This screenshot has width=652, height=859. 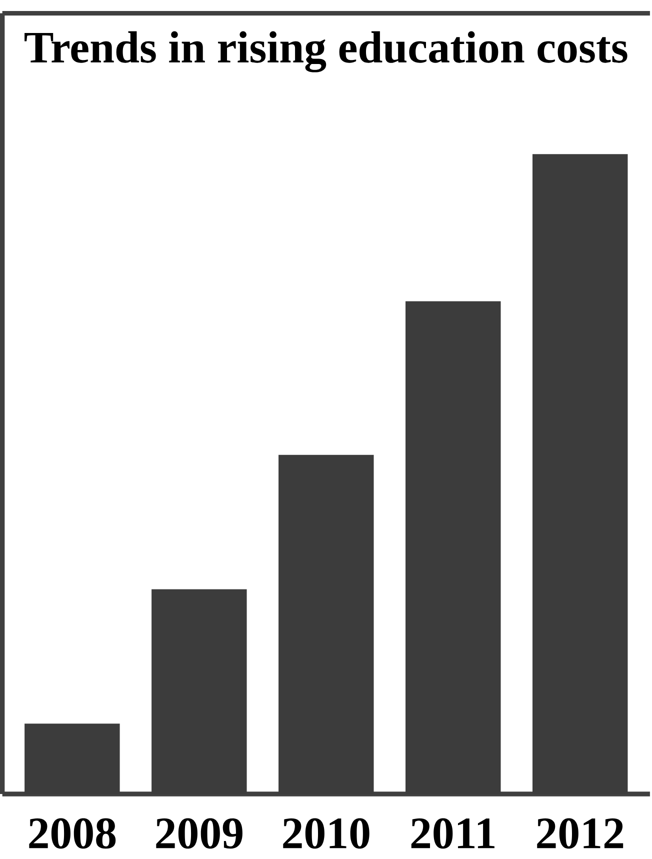 I want to click on x-tick-label: 2012, so click(x=579, y=833).